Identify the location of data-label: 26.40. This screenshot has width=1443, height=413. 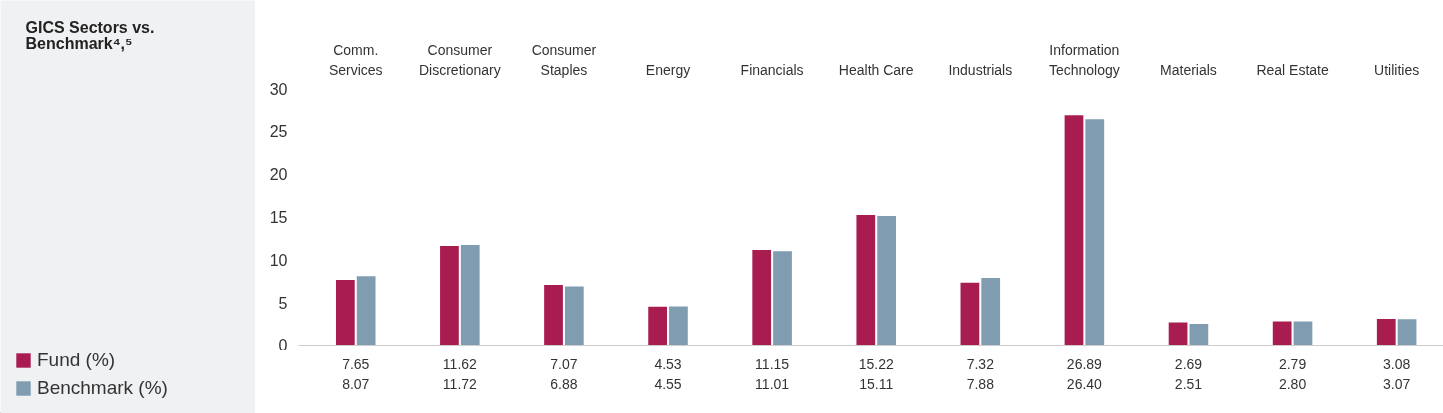
(1084, 383).